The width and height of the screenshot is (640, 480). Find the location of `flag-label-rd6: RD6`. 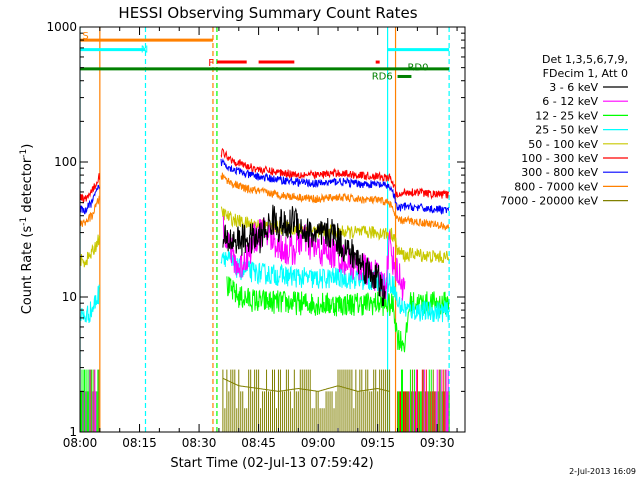

flag-label-rd6: RD6 is located at coordinates (382, 76).